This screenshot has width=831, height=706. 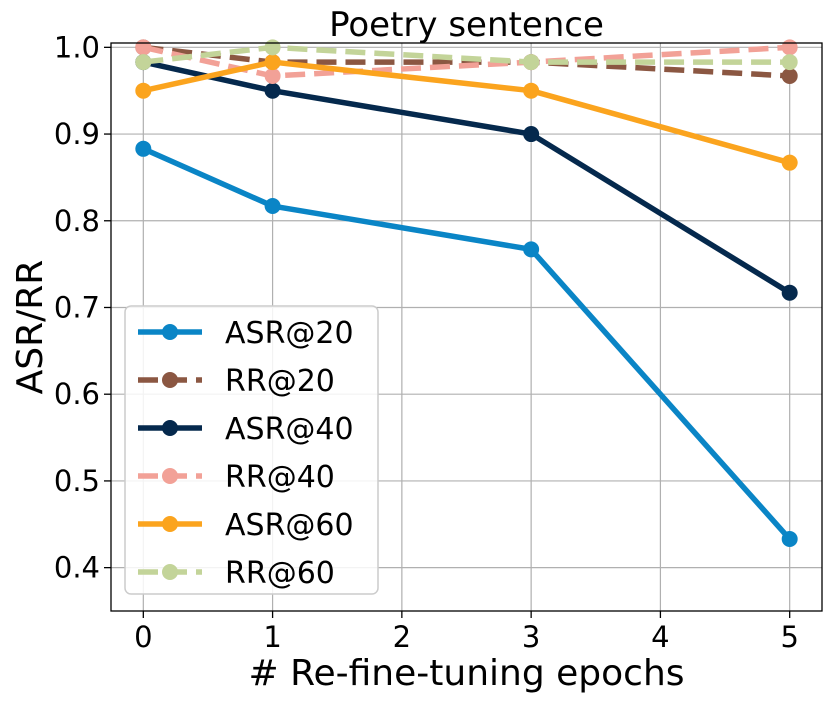 I want to click on legend-item: RR@40, so click(x=236, y=477).